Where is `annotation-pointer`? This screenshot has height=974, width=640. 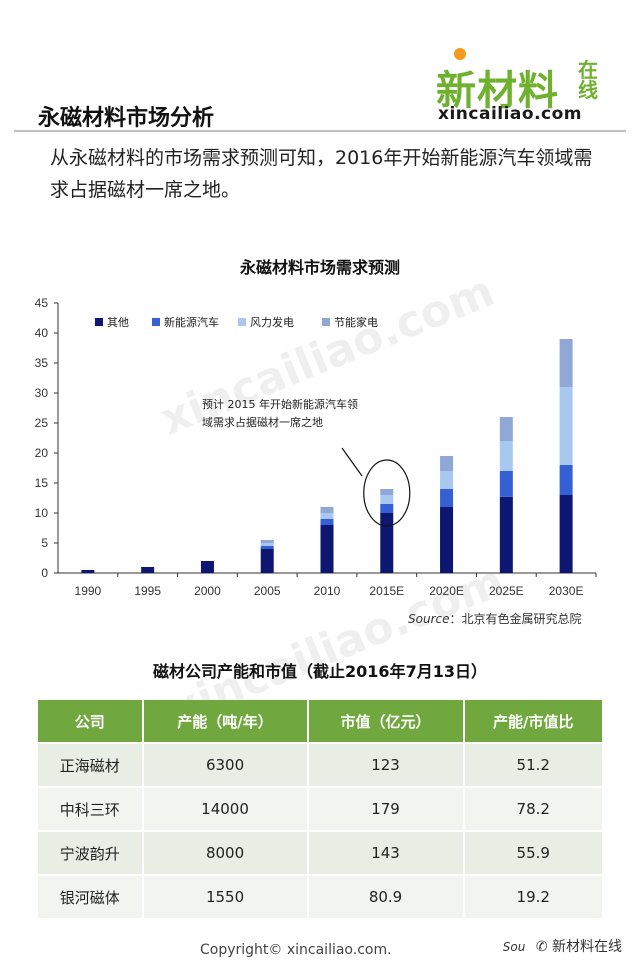
annotation-pointer is located at coordinates (352, 462).